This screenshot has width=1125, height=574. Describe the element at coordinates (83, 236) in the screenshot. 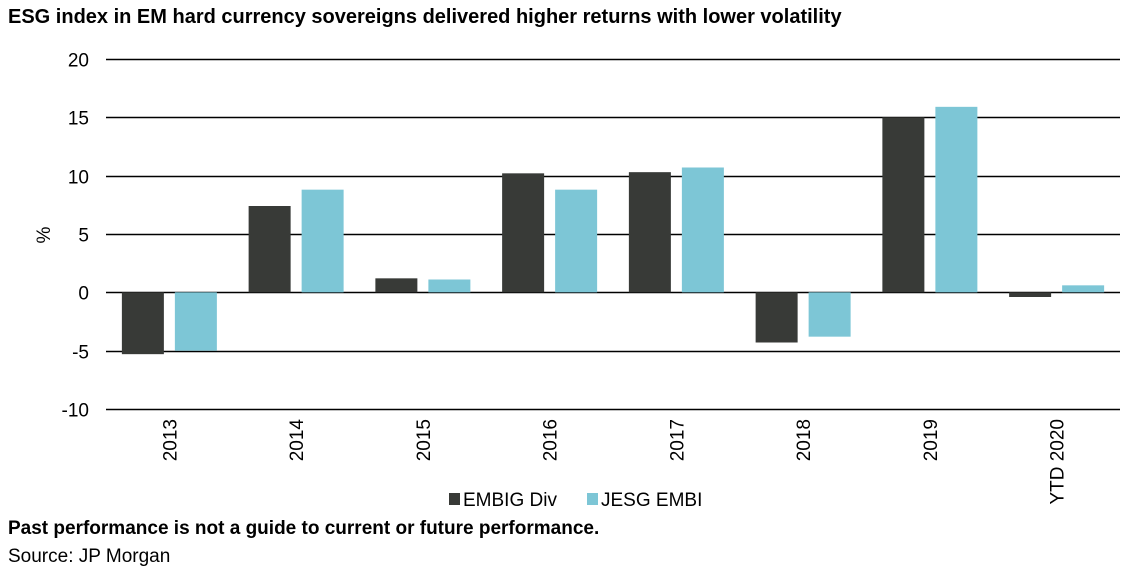

I see `y-tick-label: 5` at that location.